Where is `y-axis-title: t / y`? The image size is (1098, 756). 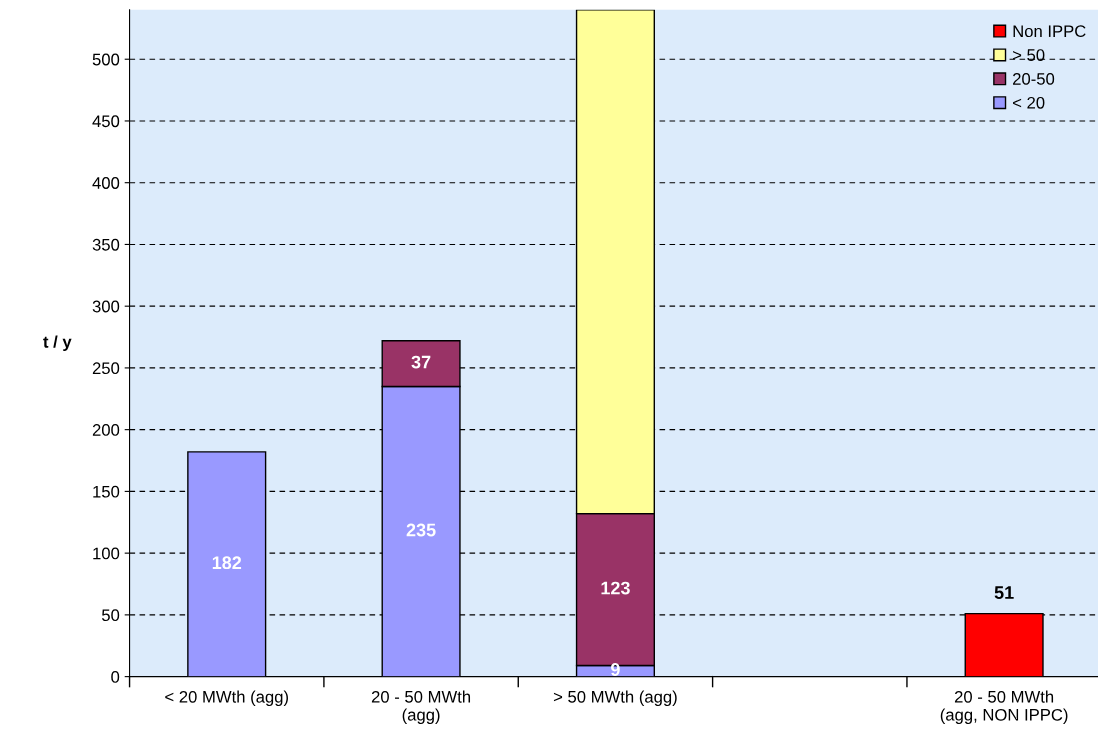 y-axis-title: t / y is located at coordinates (57, 343).